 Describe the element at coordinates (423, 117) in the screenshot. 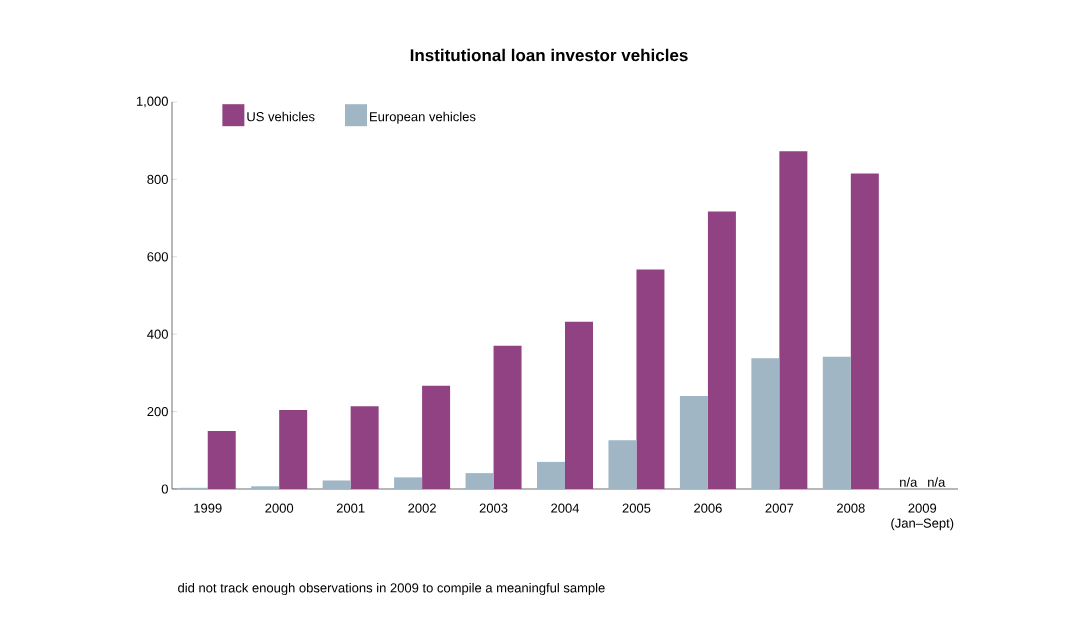

I see `legend-label: European vehicles` at that location.